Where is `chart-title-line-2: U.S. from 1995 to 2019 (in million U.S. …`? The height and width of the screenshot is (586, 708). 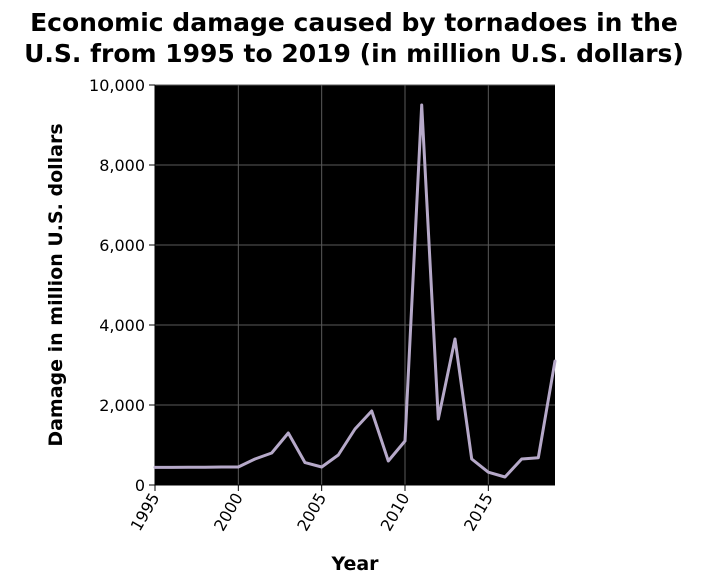
chart-title-line-2: U.S. from 1995 to 2019 (in million U.S. … is located at coordinates (354, 53).